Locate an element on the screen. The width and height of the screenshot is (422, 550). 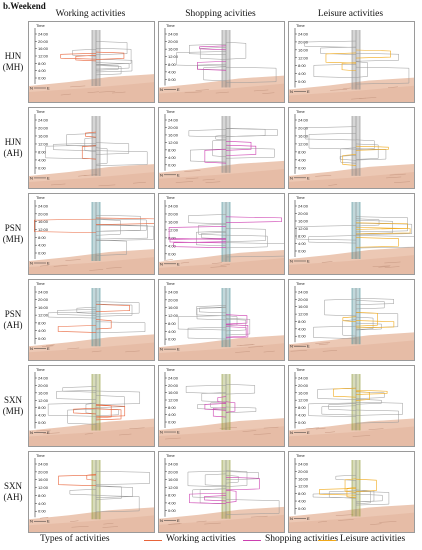
row-header: SXN (AH) is located at coordinates (13, 492).